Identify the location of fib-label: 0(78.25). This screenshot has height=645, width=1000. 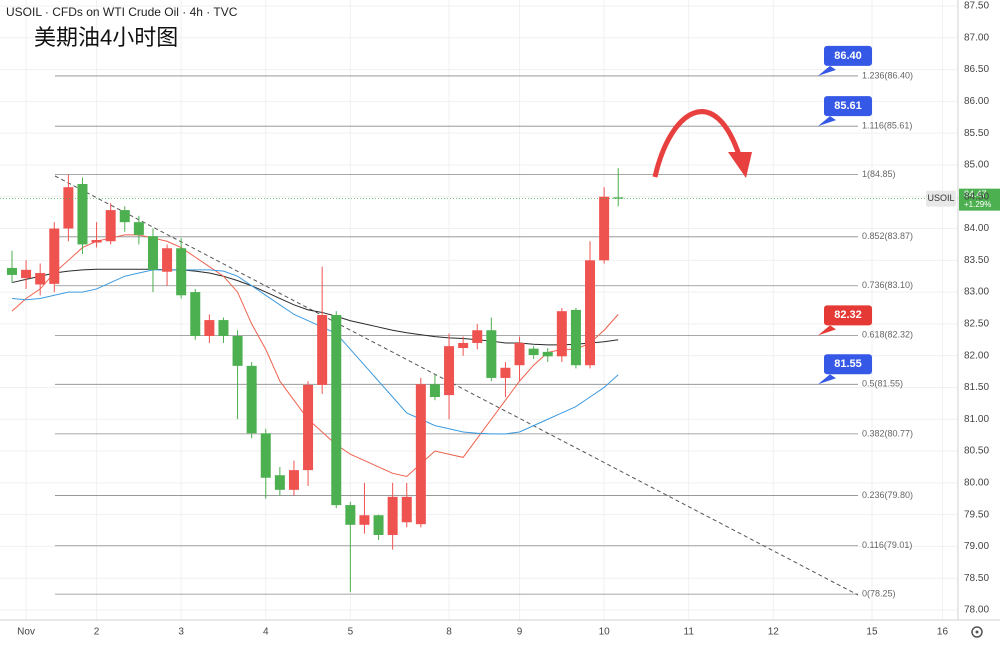
(879, 593).